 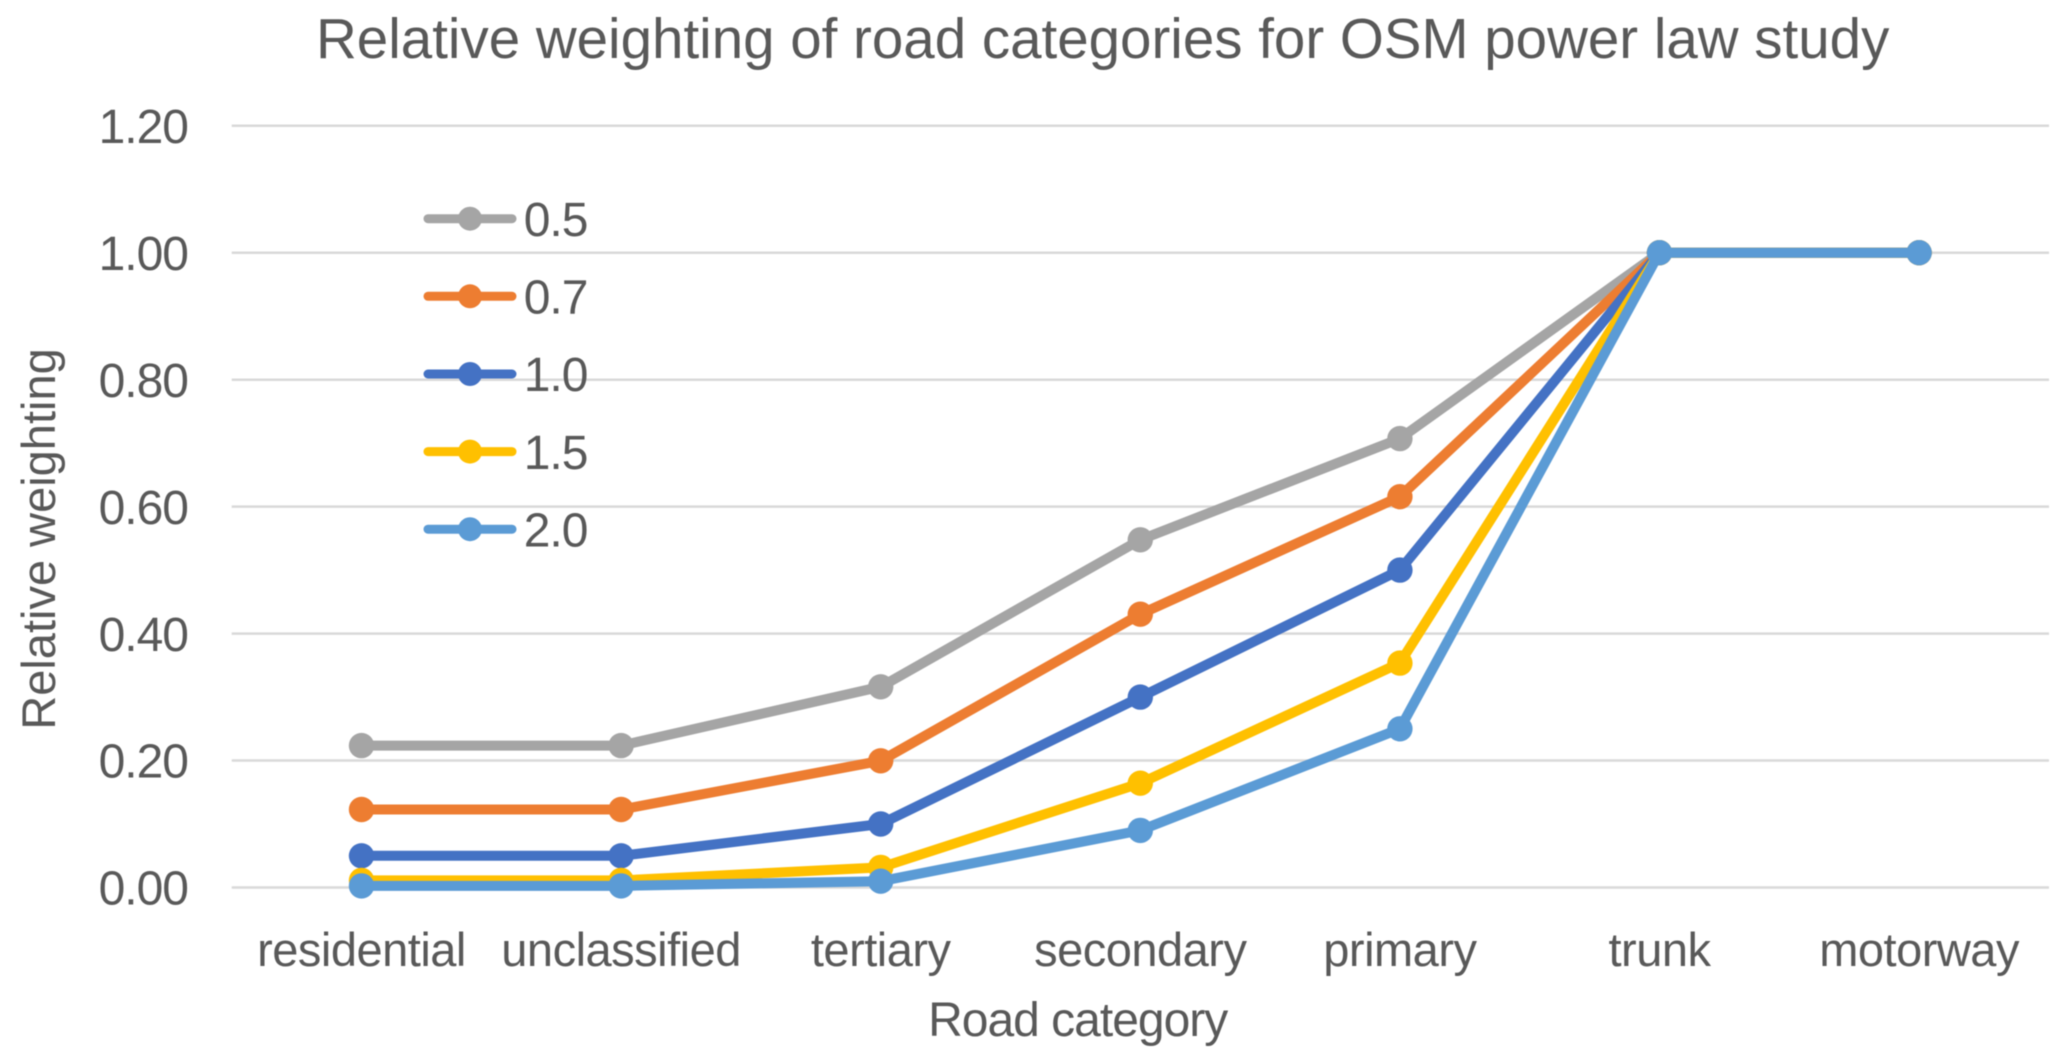 I want to click on svg-text: 0.60, so click(x=143, y=508).